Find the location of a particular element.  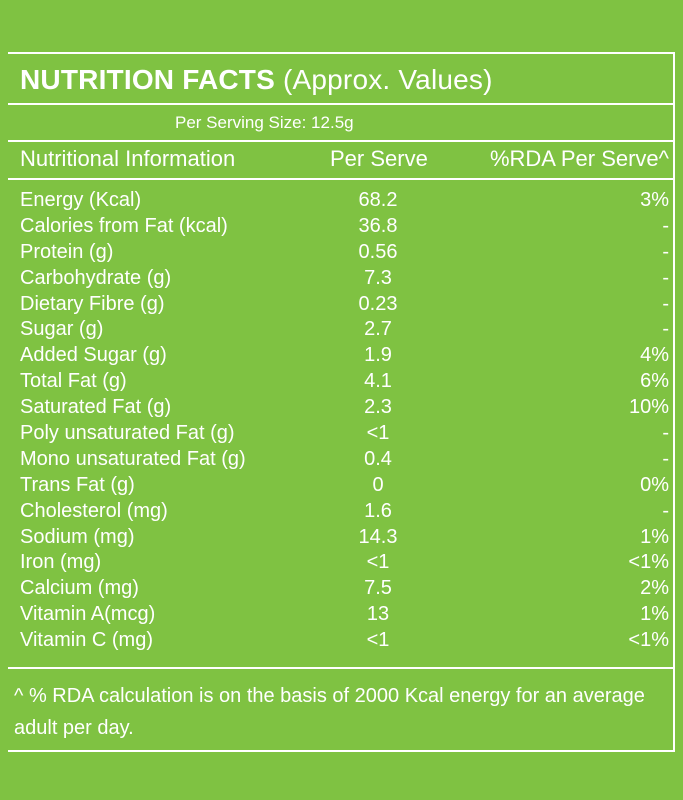

table-row: Poly unsaturated Fat (g) <1 - is located at coordinates (341, 434).